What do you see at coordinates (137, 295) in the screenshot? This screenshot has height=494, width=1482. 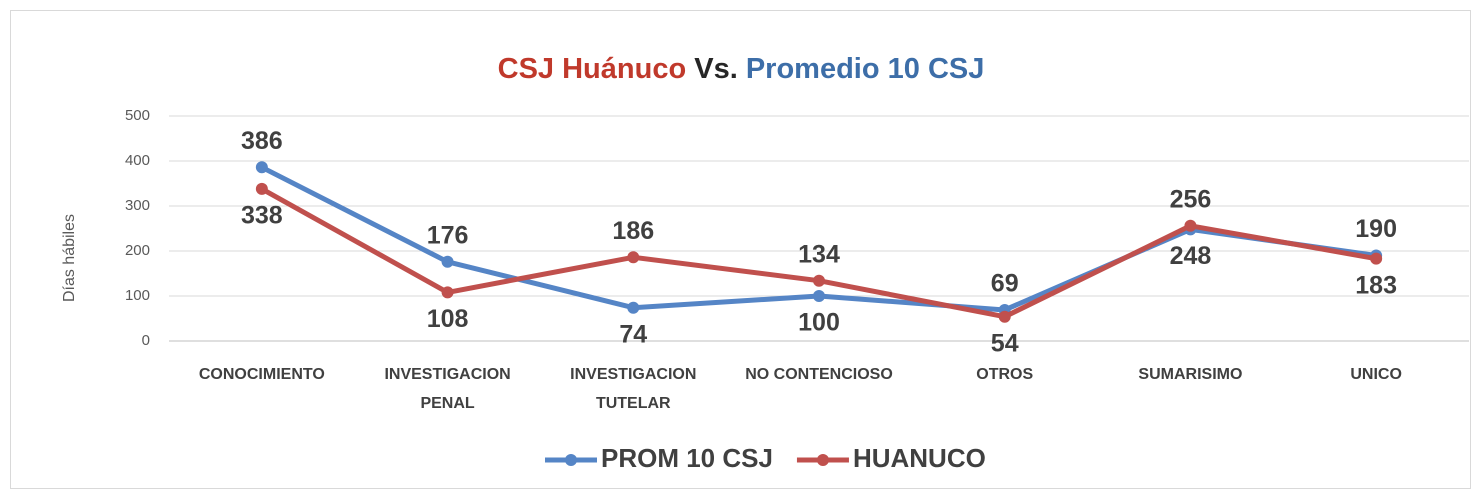 I see `y-tick-label: 100` at bounding box center [137, 295].